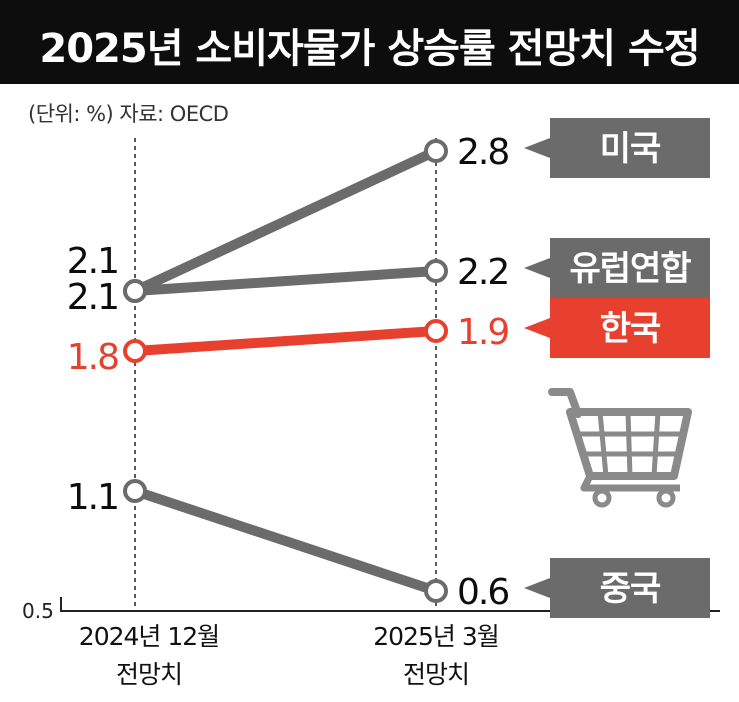 The image size is (739, 702). What do you see at coordinates (436, 331) in the screenshot?
I see `data-point-한국-1` at bounding box center [436, 331].